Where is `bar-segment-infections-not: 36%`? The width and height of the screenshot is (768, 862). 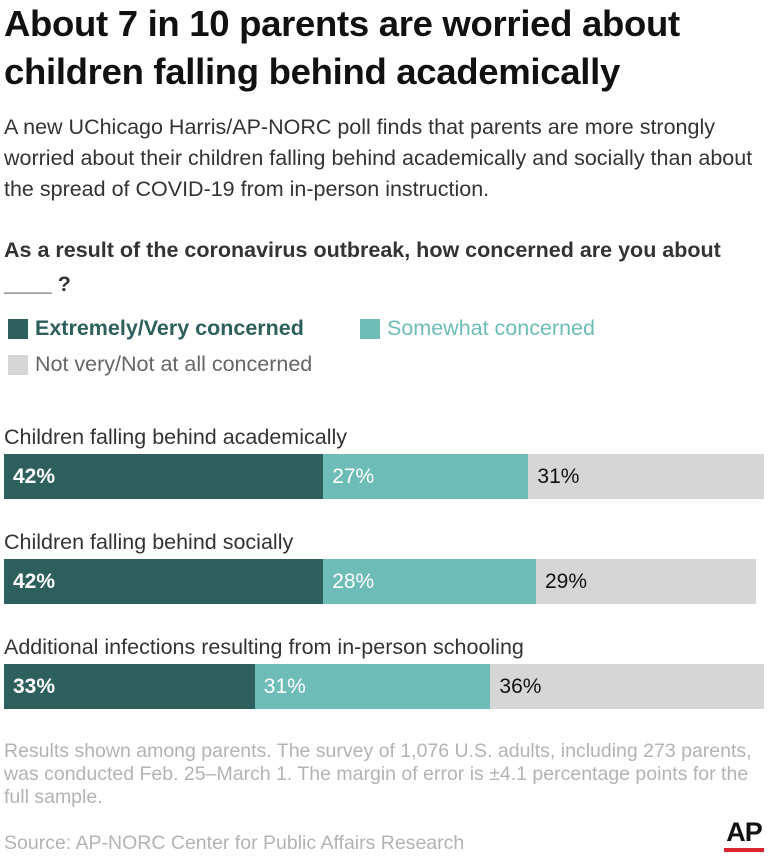
bar-segment-infections-not: 36% is located at coordinates (627, 686).